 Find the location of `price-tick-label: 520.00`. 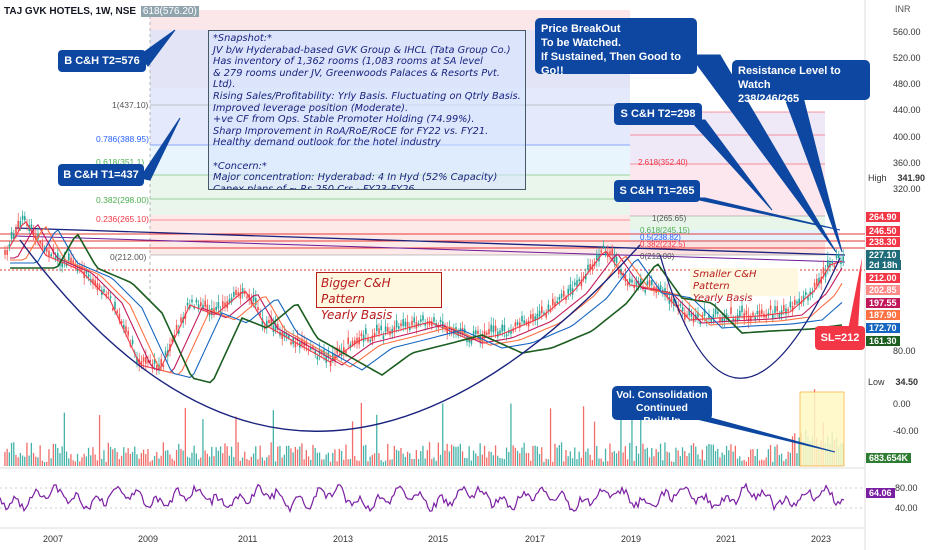

price-tick-label: 520.00 is located at coordinates (907, 58).